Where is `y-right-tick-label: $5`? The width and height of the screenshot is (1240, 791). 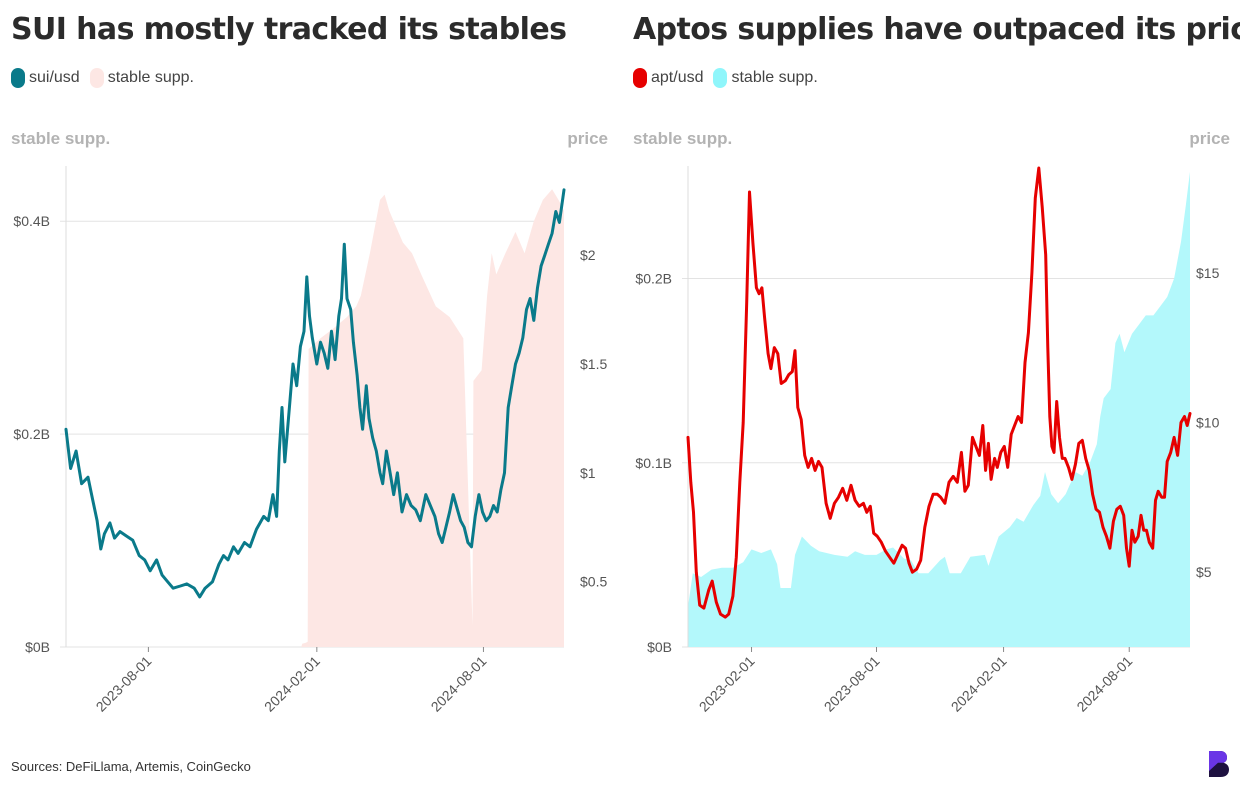 y-right-tick-label: $5 is located at coordinates (1204, 572).